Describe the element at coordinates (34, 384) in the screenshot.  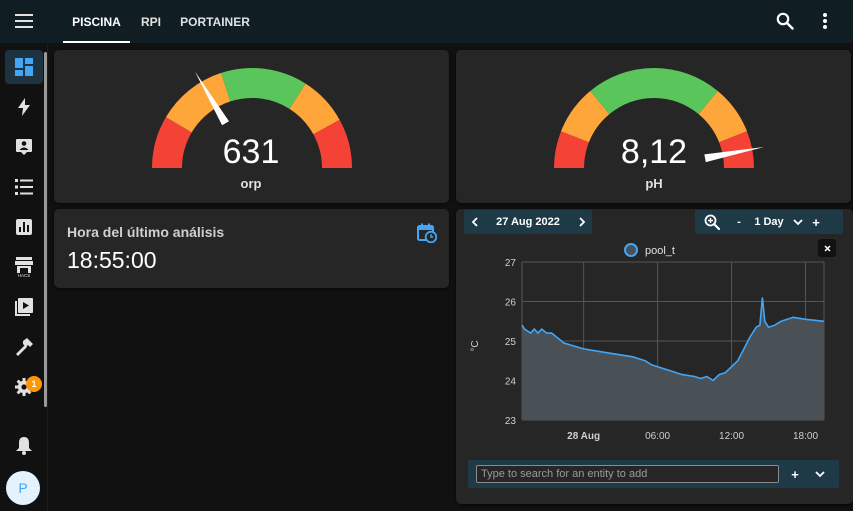
I see `notification-count-badge: 1` at that location.